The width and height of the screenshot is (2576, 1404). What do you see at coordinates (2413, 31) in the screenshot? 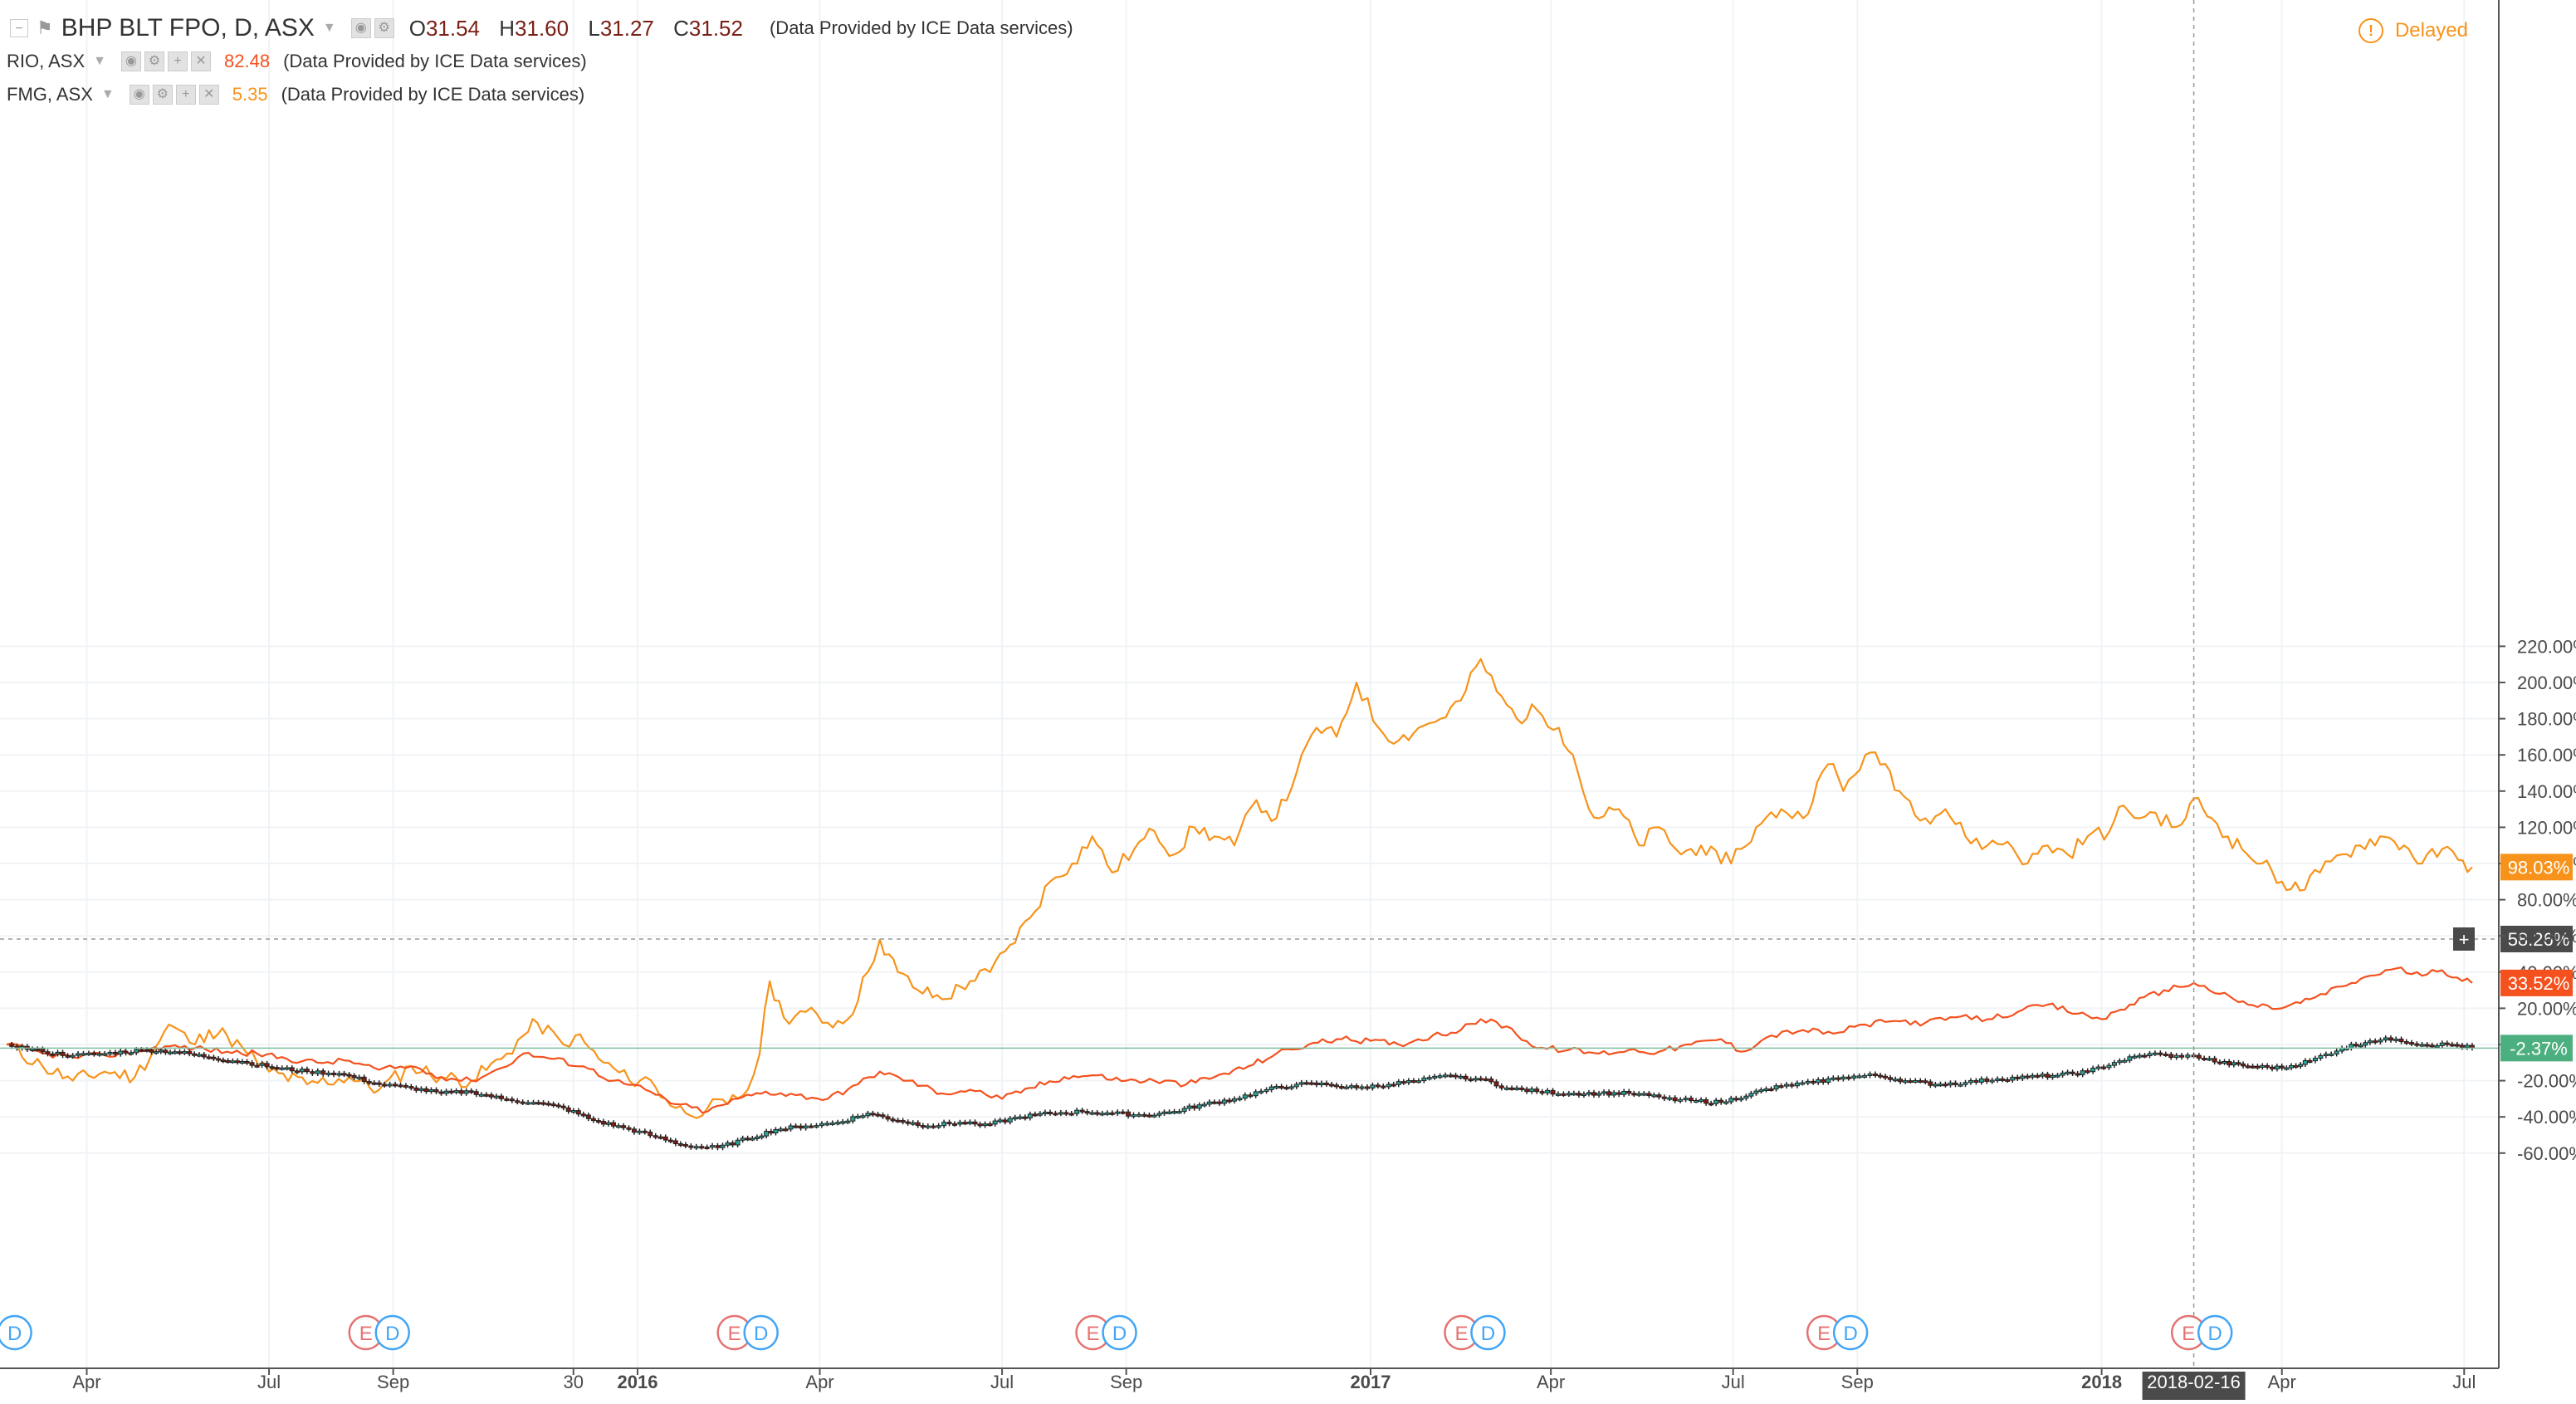
I see `delayed-indicator: ! Delayed` at bounding box center [2413, 31].